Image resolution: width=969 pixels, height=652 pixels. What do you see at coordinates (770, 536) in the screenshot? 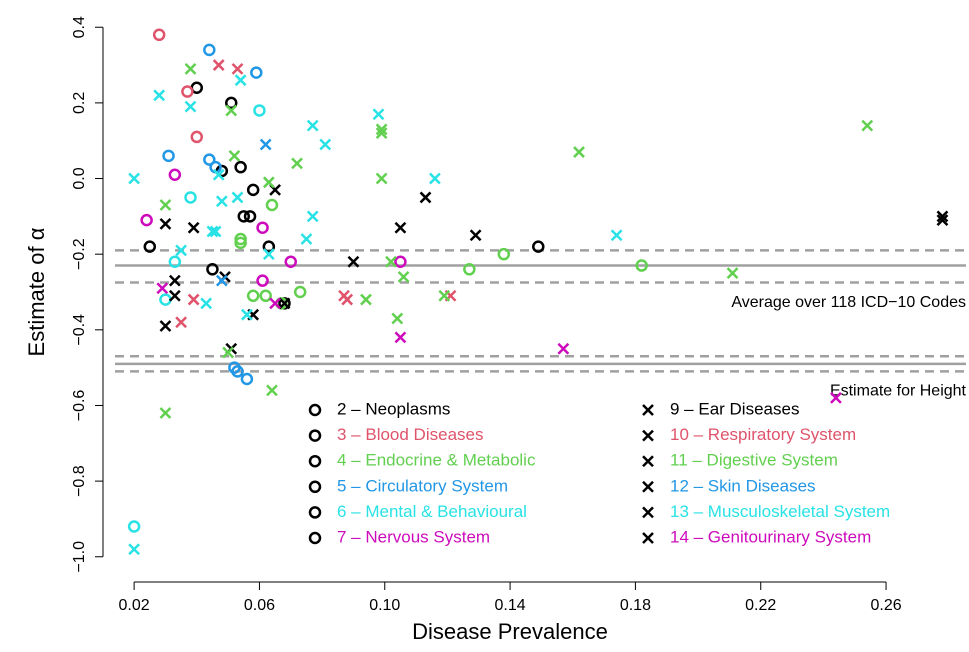
I see `legend-label: 14 – Genitourinary System` at bounding box center [770, 536].